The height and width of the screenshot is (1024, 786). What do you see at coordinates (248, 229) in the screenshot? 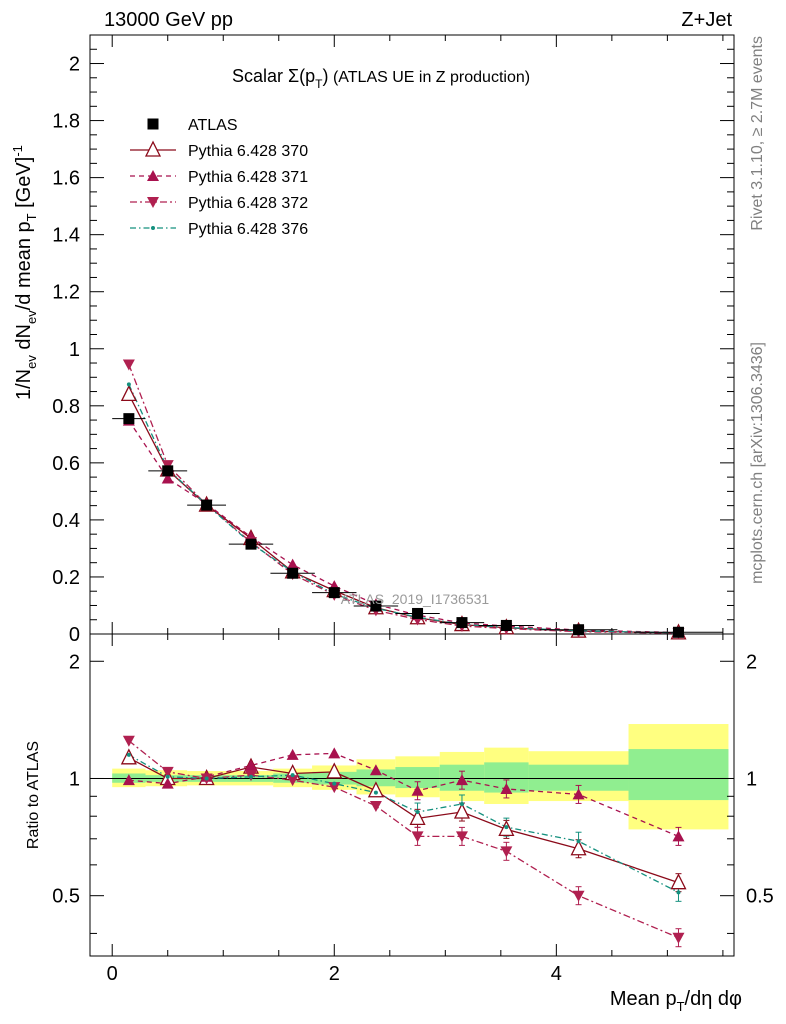
I see `legend-label-4: Pythia 6.428 376` at bounding box center [248, 229].